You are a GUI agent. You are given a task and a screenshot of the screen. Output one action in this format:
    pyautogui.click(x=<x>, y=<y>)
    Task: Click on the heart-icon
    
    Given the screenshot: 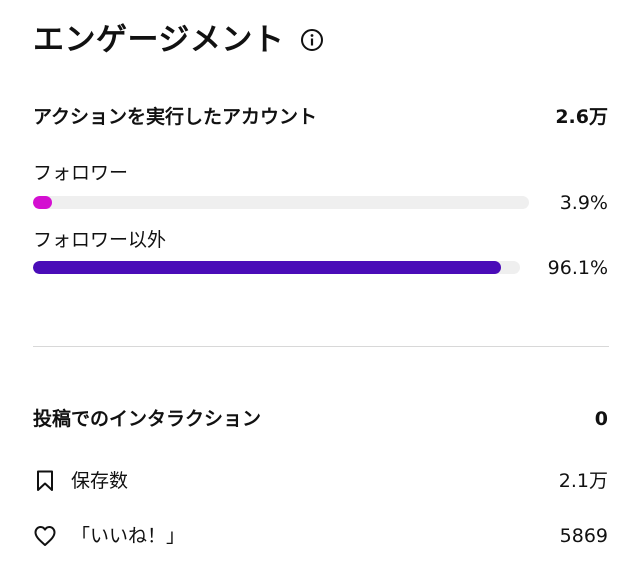 What is the action you would take?
    pyautogui.click(x=45, y=536)
    